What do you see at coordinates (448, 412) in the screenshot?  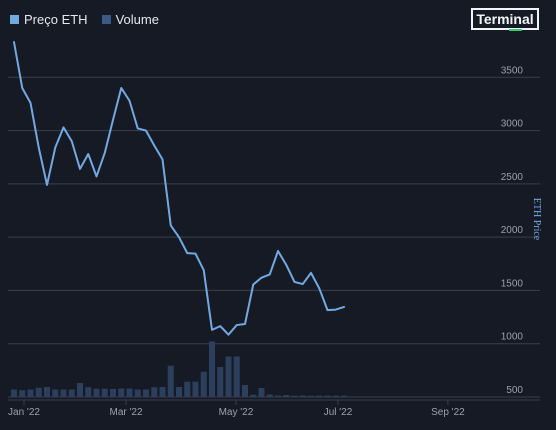 I see `x-tick-label: Sep '22` at bounding box center [448, 412].